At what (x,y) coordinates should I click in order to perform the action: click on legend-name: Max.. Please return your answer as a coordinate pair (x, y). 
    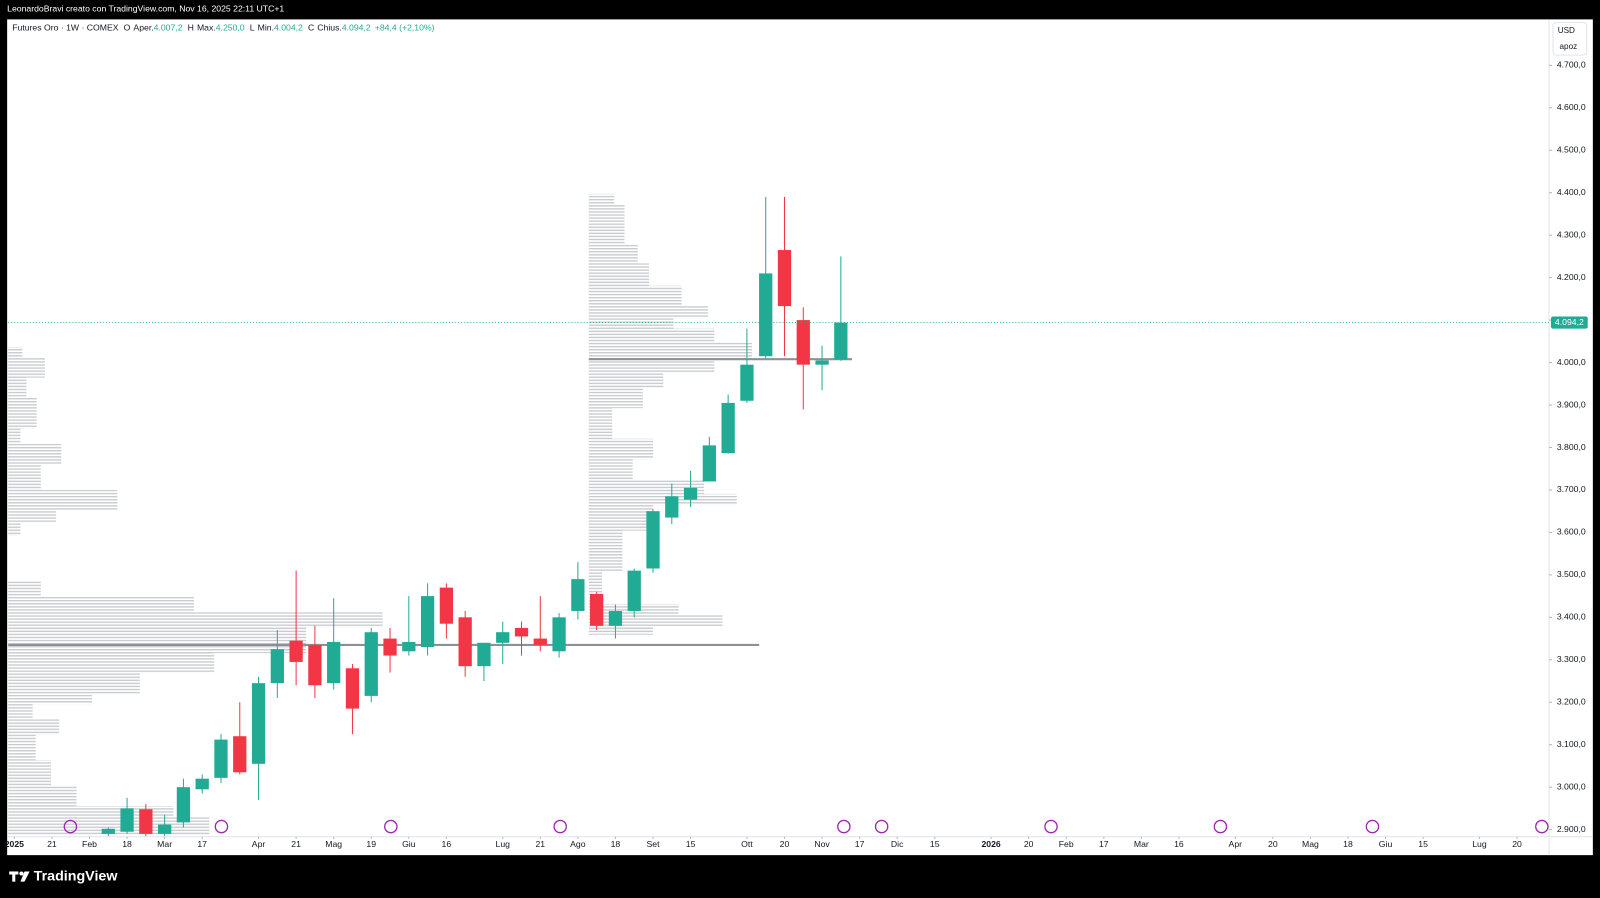
    Looking at the image, I should click on (206, 28).